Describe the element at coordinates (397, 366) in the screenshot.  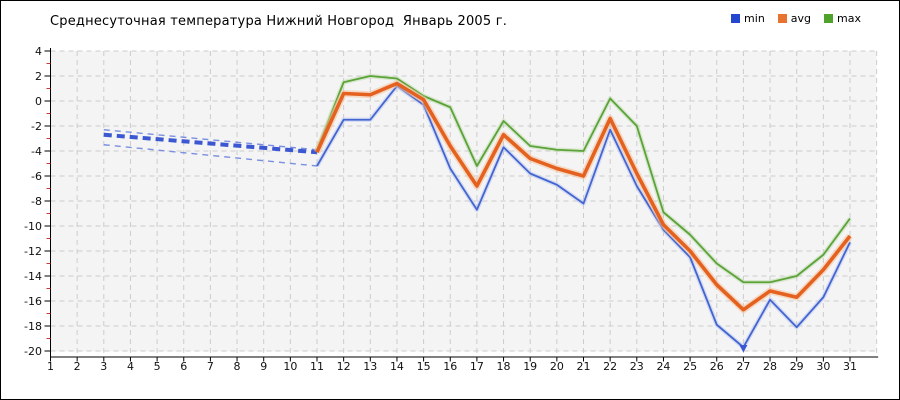
I see `svg-text: 14` at that location.